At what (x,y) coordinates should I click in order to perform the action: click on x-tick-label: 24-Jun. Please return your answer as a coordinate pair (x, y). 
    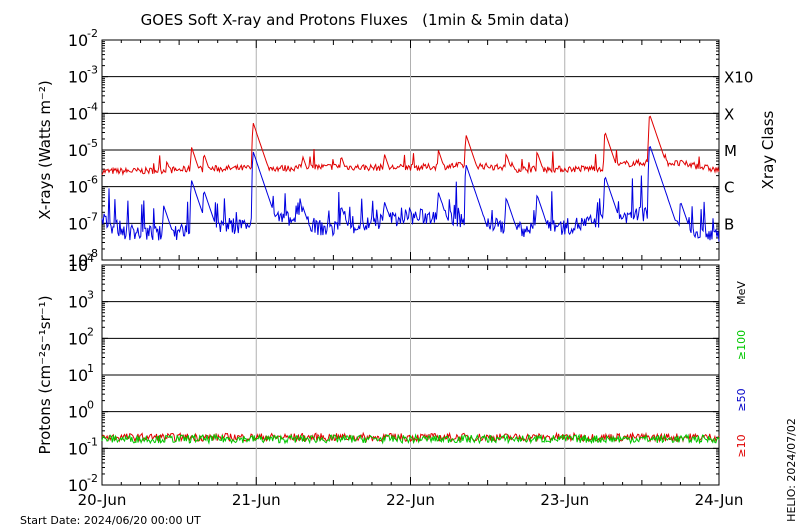
    Looking at the image, I should click on (719, 500).